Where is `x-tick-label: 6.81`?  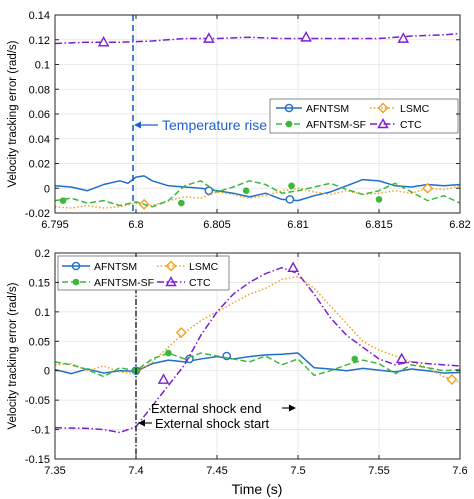
x-tick-label: 6.81 is located at coordinates (297, 225).